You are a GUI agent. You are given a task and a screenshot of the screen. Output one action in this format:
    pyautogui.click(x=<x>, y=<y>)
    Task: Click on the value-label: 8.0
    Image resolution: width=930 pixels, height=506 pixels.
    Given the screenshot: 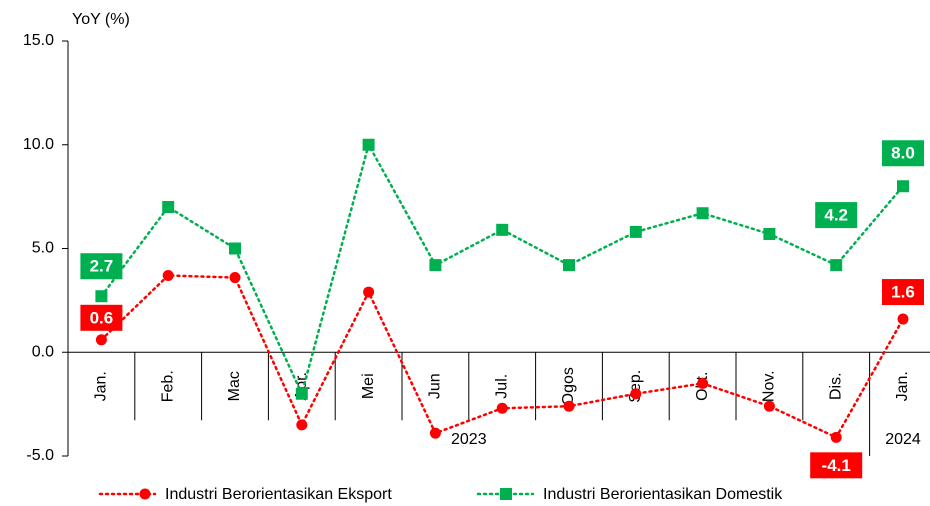 What is the action you would take?
    pyautogui.click(x=903, y=153)
    